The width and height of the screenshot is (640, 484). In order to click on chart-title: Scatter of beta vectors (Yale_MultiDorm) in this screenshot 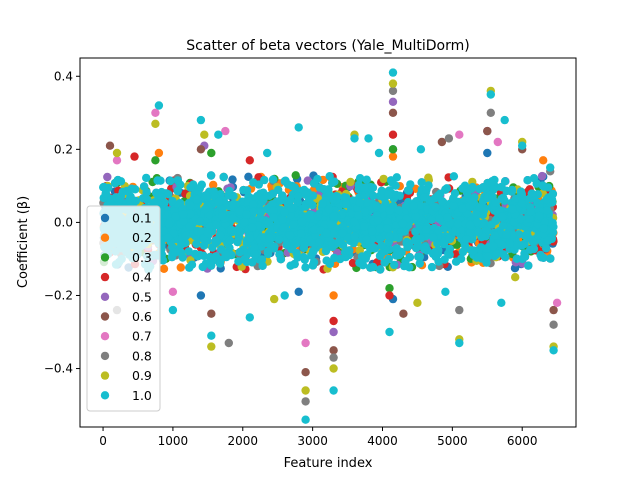, I will do `click(327, 46)`.